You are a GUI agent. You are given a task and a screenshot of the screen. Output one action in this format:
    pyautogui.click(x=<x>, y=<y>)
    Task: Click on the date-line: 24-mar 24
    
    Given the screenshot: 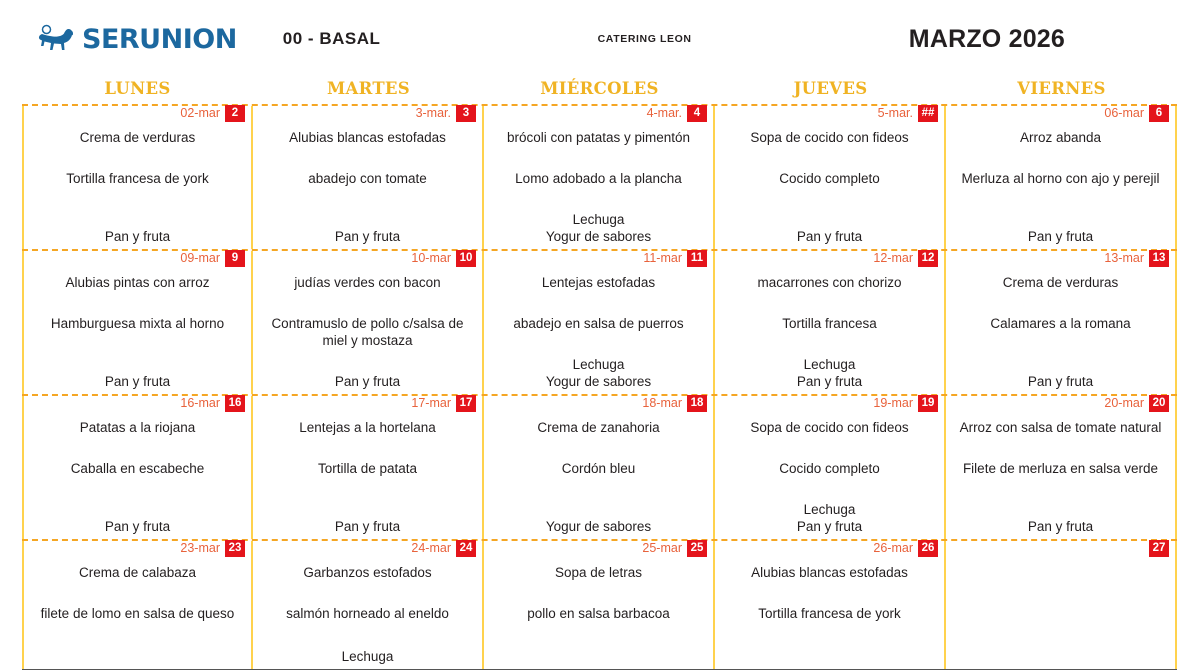 What is the action you would take?
    pyautogui.click(x=367, y=549)
    